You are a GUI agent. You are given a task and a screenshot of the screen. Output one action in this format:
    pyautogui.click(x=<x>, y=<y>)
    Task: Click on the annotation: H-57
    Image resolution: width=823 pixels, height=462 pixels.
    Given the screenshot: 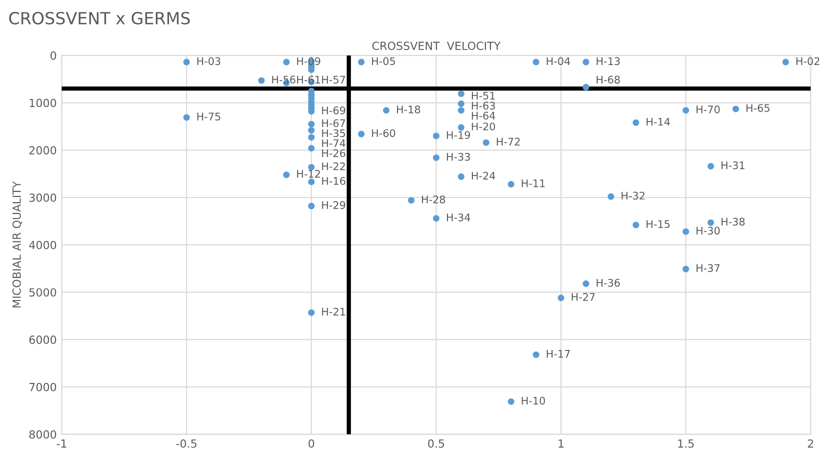 What is the action you would take?
    pyautogui.click(x=334, y=80)
    